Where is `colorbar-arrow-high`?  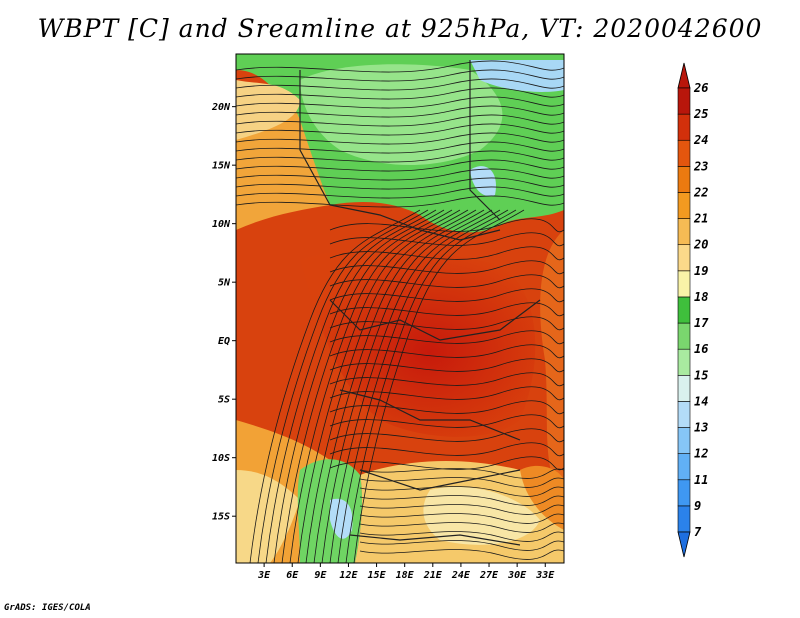
colorbar-arrow-high is located at coordinates (684, 75).